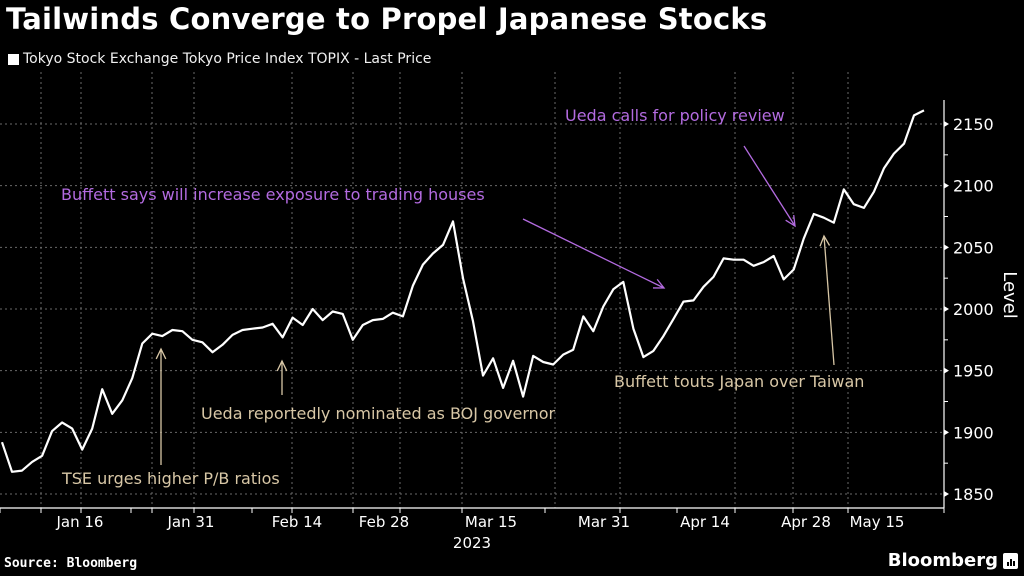 This screenshot has width=1024, height=576. I want to click on annotation-arrow-buffett-taiwan-head, so click(825, 240).